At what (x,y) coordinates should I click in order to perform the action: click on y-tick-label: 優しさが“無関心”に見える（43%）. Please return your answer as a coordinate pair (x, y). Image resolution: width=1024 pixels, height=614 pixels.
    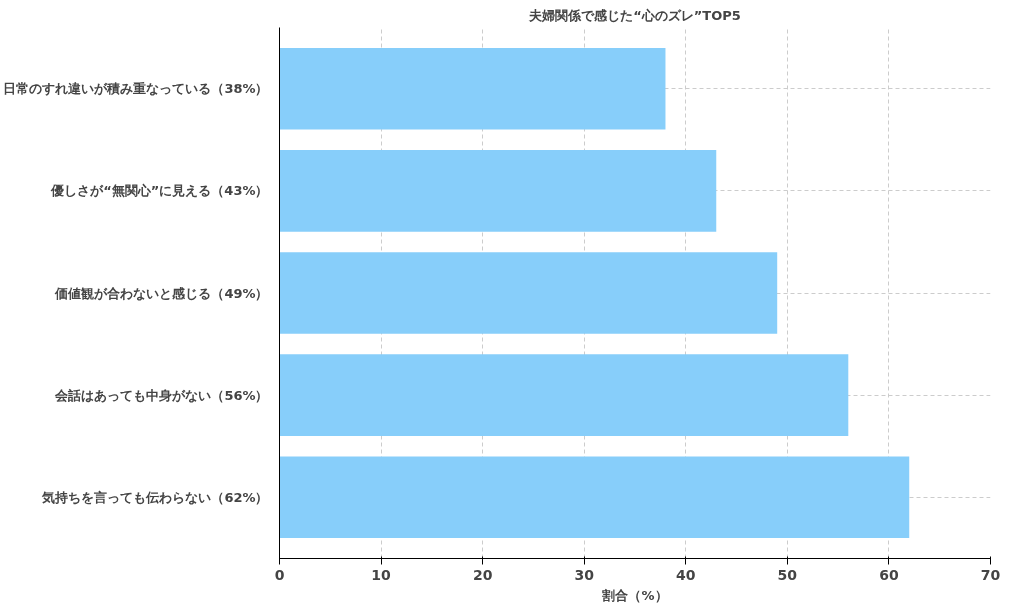
    Looking at the image, I should click on (159, 191).